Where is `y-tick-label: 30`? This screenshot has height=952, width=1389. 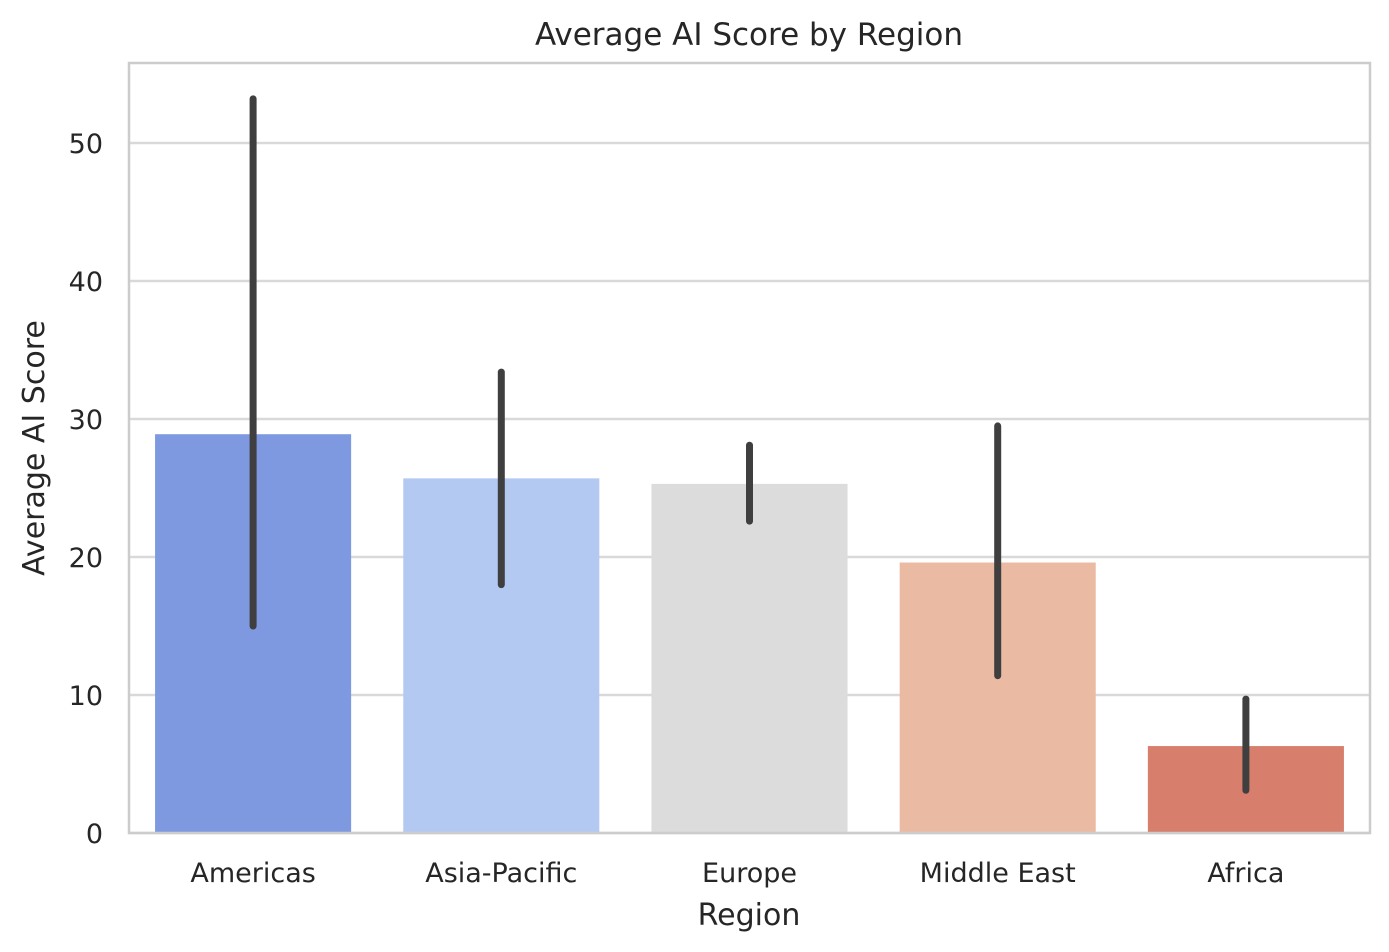
y-tick-label: 30 is located at coordinates (86, 420).